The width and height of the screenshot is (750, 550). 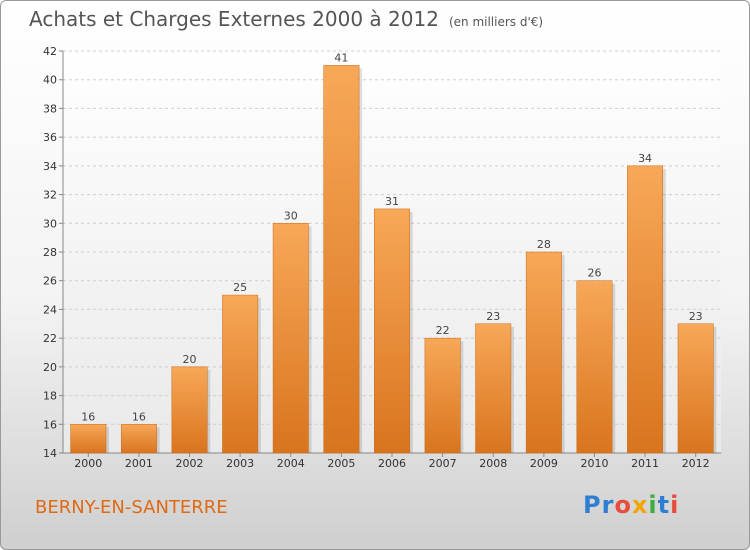 I want to click on x-tick-label: 2003, so click(x=240, y=463).